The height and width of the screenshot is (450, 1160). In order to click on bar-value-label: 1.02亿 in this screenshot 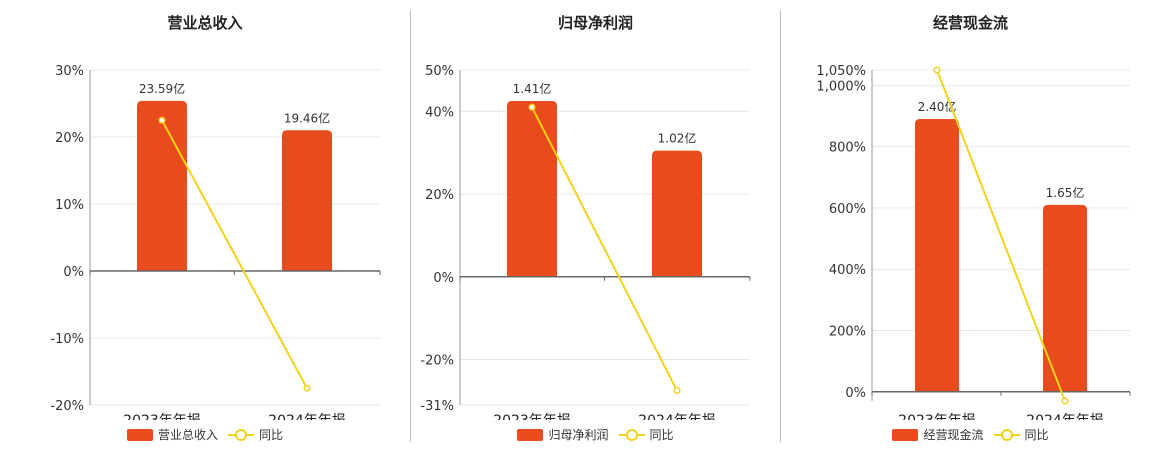, I will do `click(677, 138)`.